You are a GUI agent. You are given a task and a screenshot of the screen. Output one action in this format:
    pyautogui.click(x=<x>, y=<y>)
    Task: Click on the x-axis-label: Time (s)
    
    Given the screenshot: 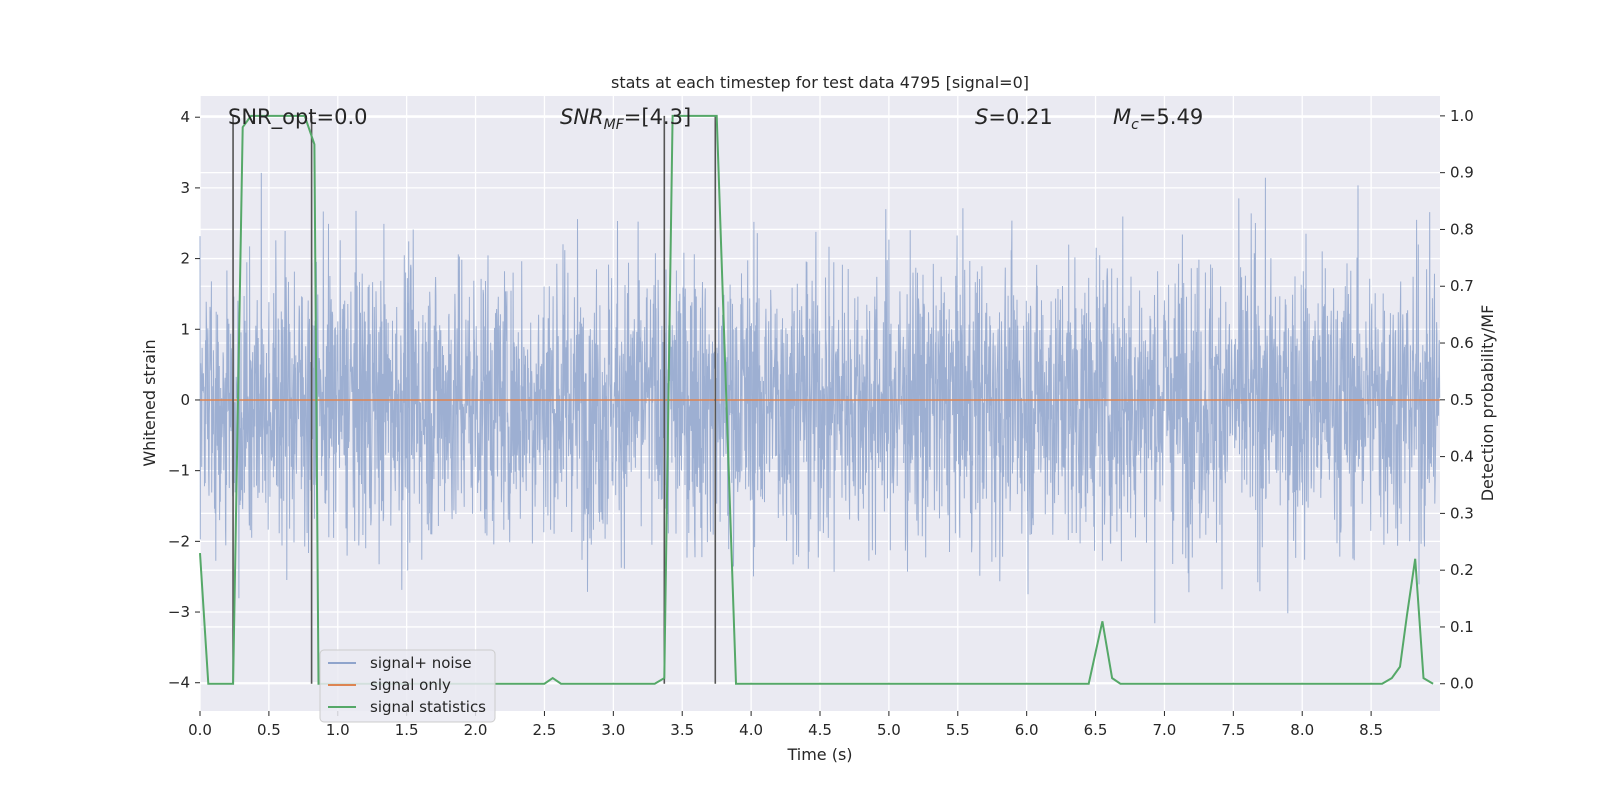 What is the action you would take?
    pyautogui.click(x=819, y=754)
    